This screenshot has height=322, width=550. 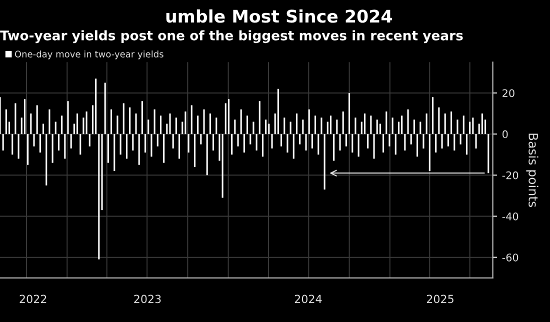 What do you see at coordinates (510, 258) in the screenshot?
I see `y-tick-label: -60` at bounding box center [510, 258].